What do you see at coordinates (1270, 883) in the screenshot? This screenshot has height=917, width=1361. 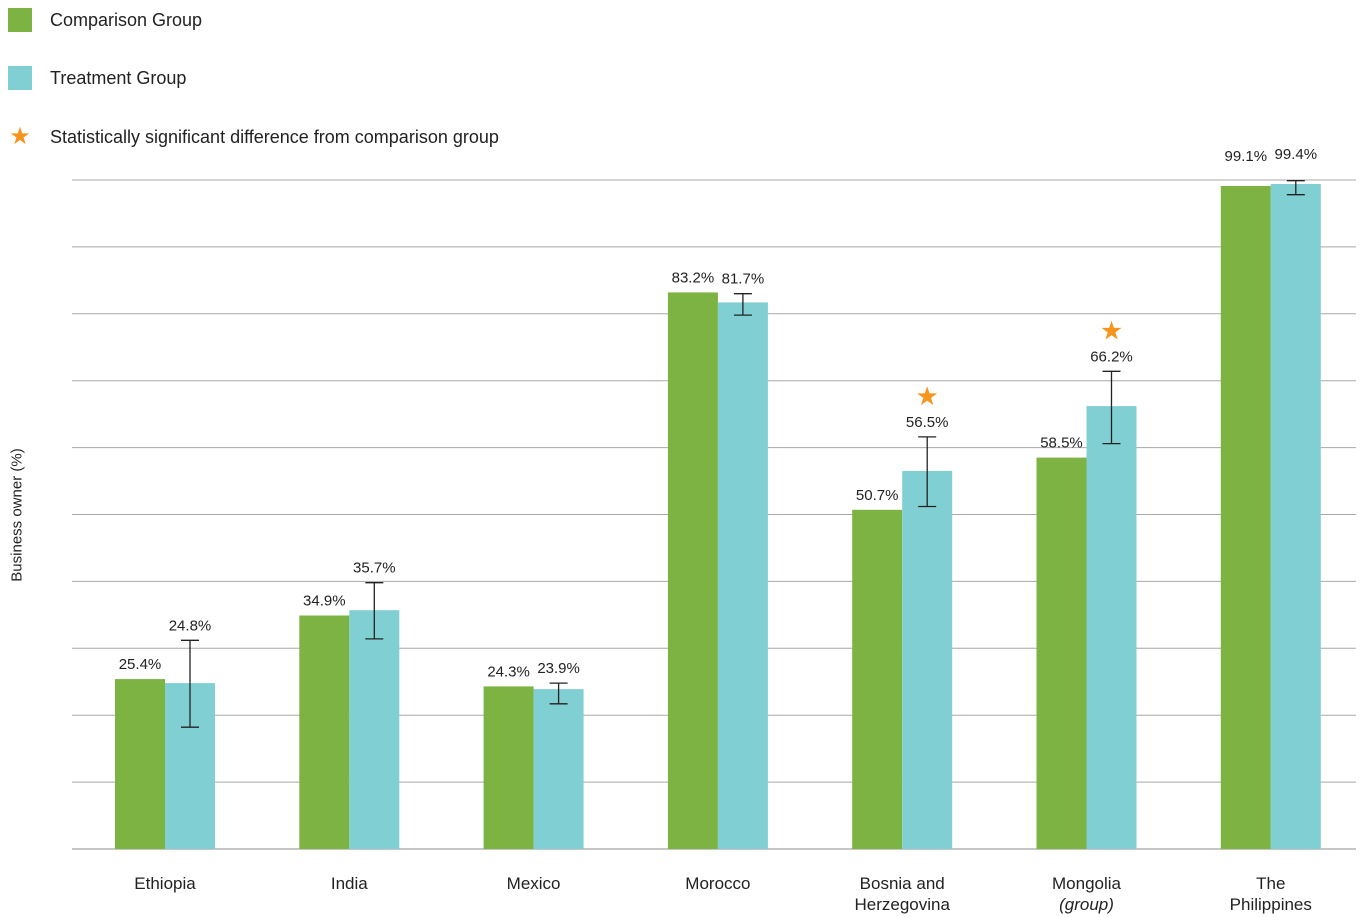 I see `category-label: The` at bounding box center [1270, 883].